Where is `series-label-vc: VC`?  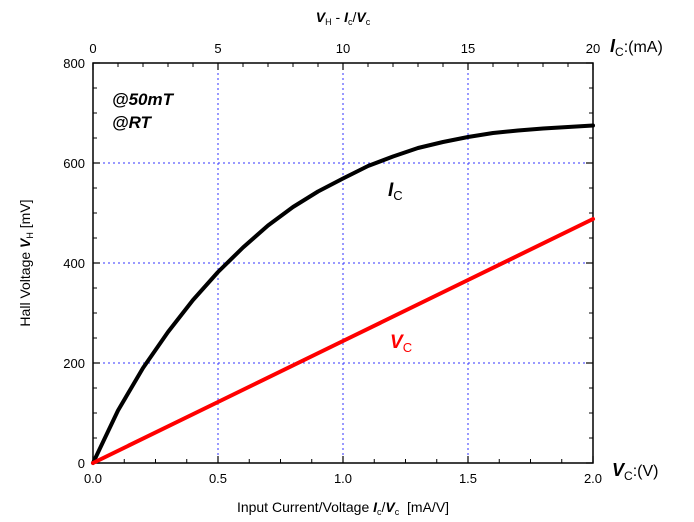 series-label-vc: VC is located at coordinates (401, 343).